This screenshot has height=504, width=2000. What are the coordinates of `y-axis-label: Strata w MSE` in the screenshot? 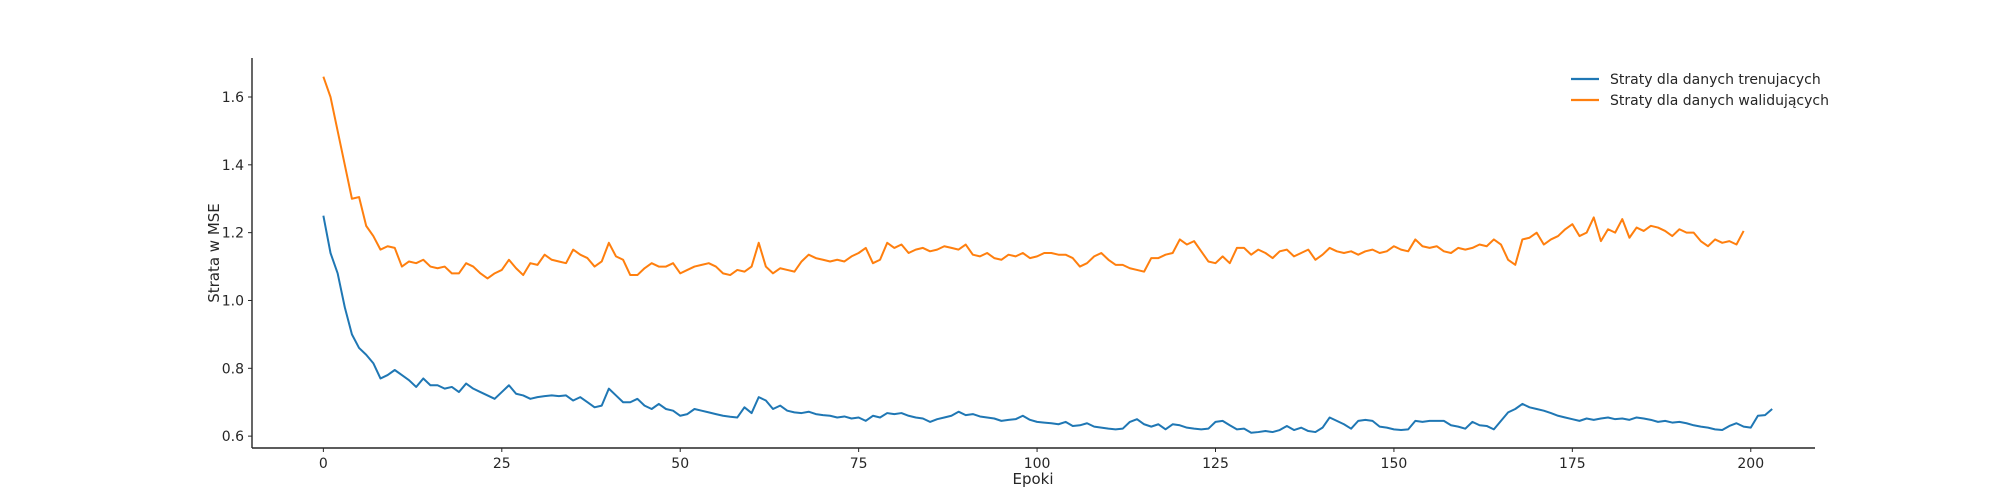 It's located at (214, 253).